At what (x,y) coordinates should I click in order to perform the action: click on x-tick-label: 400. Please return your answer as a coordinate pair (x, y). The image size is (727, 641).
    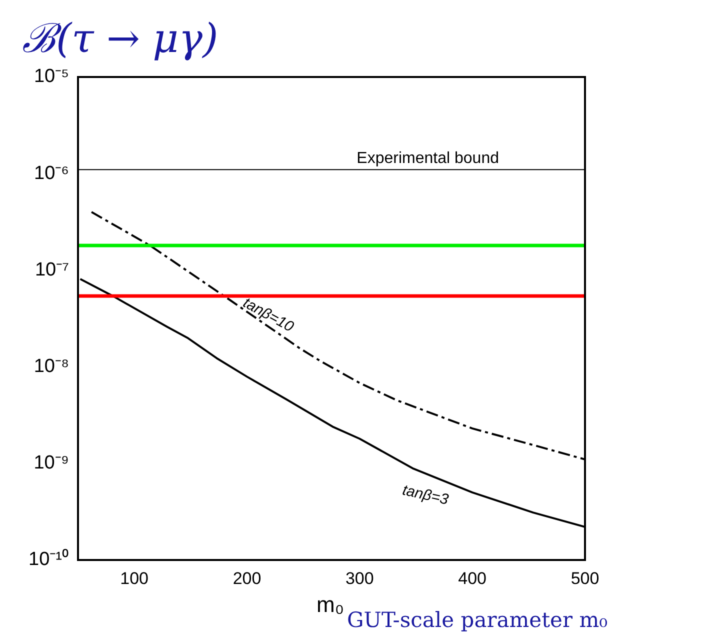
    Looking at the image, I should click on (472, 578).